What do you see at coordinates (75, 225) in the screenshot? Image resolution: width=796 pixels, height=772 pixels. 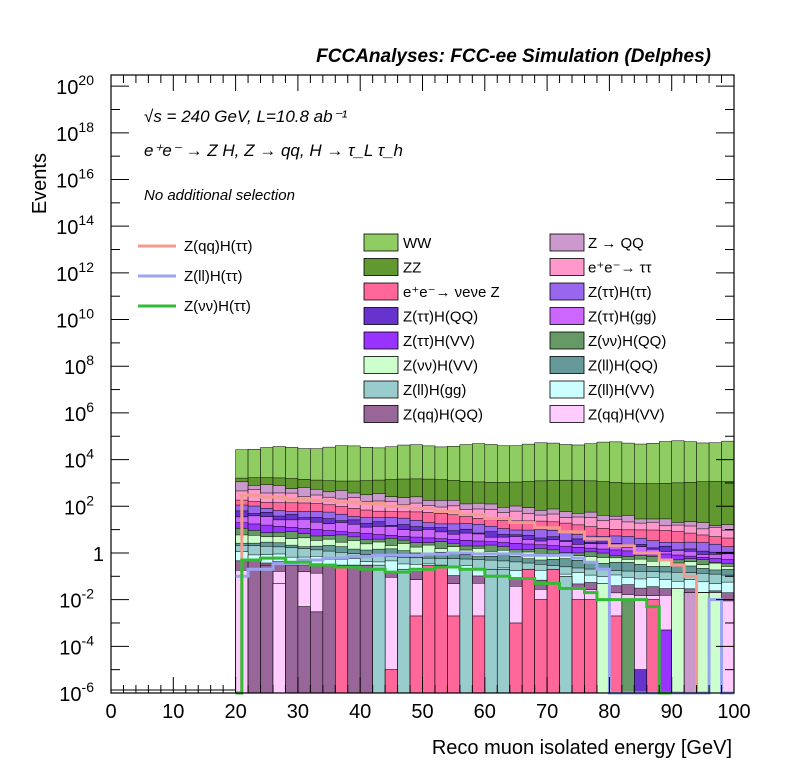 I see `y-tick-label: 10¹⁴` at bounding box center [75, 225].